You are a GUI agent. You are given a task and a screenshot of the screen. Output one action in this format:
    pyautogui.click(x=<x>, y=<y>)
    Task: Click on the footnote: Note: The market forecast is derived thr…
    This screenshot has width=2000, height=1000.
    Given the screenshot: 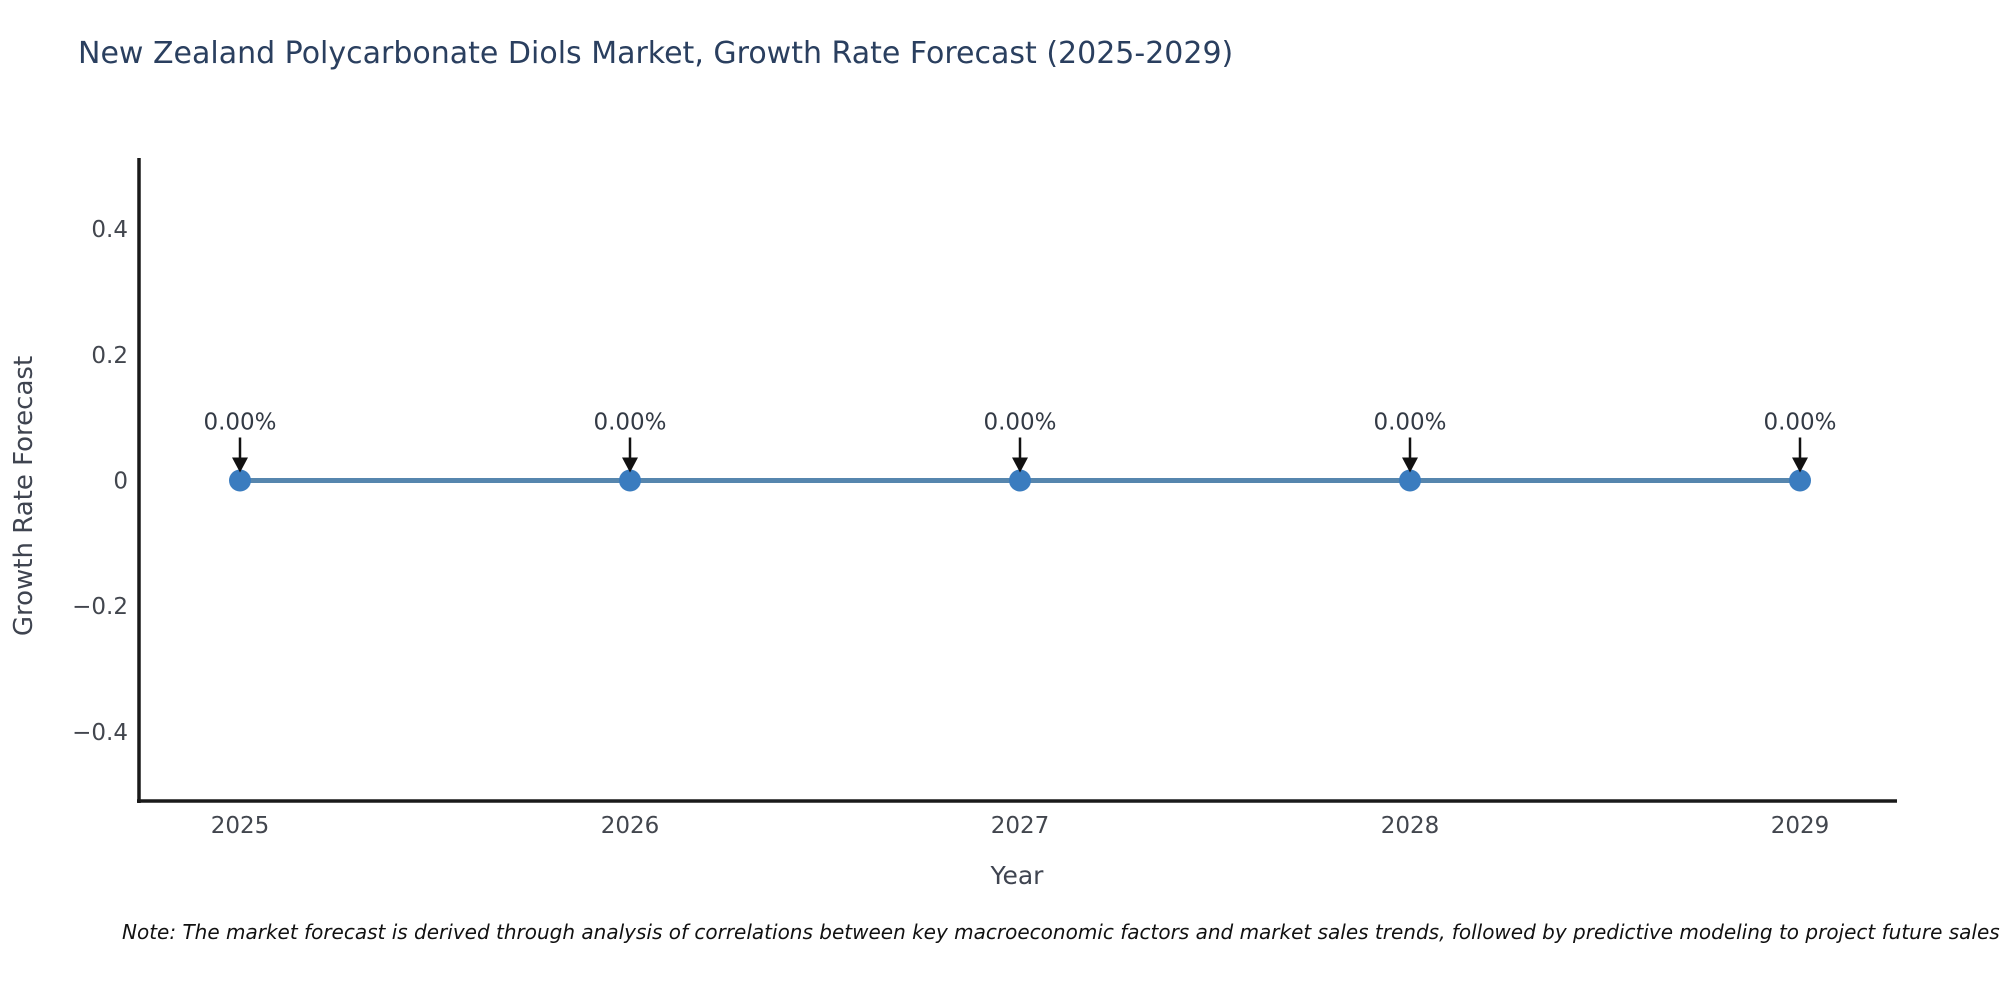 What is the action you would take?
    pyautogui.click(x=1061, y=932)
    